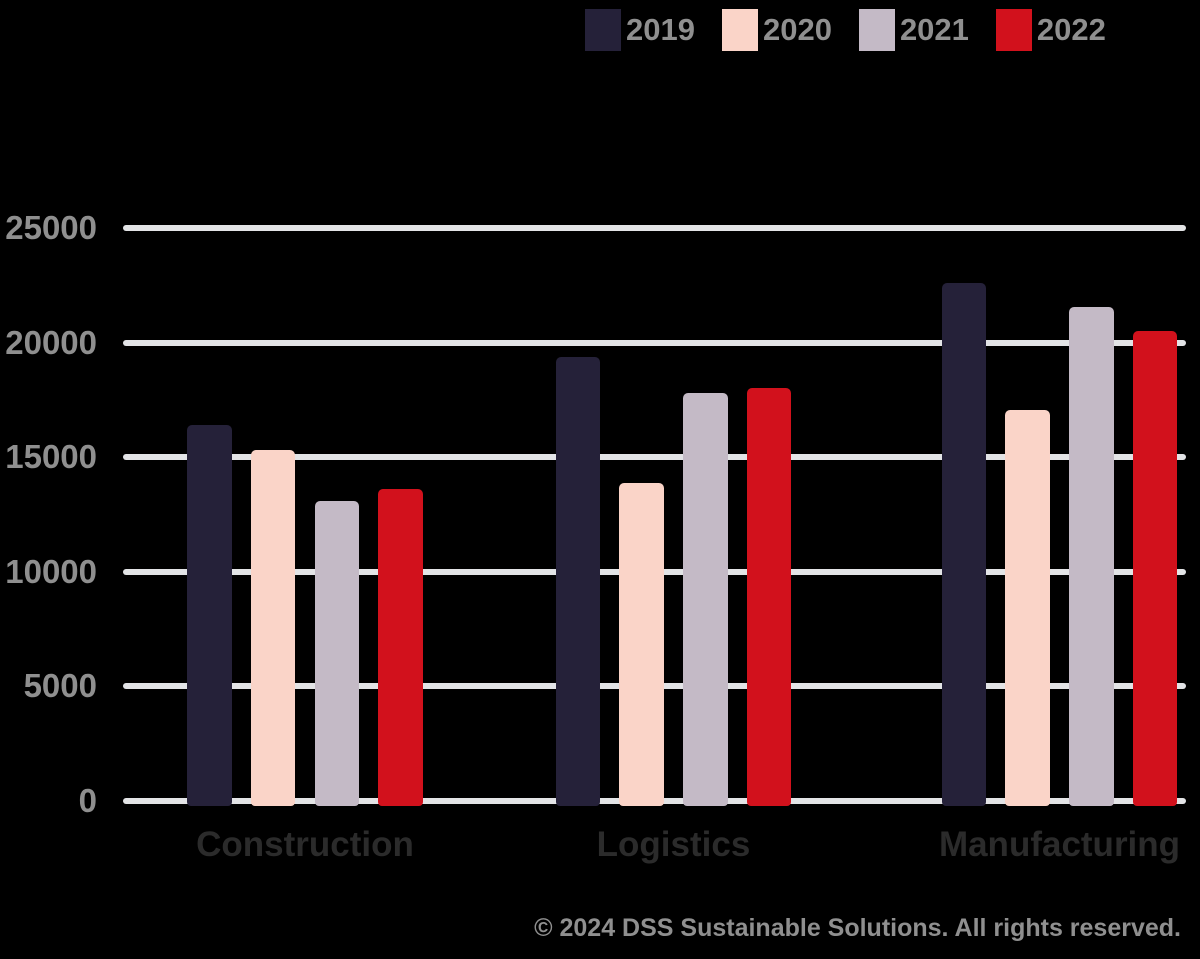  Describe the element at coordinates (797, 29) in the screenshot. I see `legend-item-label: 2020` at that location.